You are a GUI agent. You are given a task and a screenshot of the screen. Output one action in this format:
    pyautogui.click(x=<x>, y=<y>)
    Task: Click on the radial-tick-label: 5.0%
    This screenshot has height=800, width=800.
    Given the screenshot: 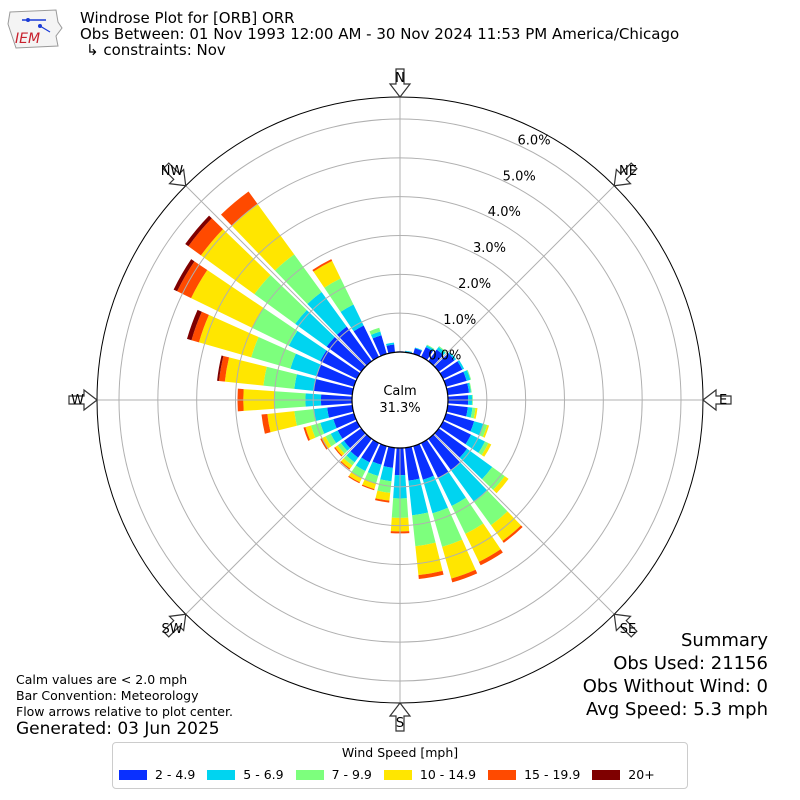 What is the action you would take?
    pyautogui.click(x=519, y=176)
    